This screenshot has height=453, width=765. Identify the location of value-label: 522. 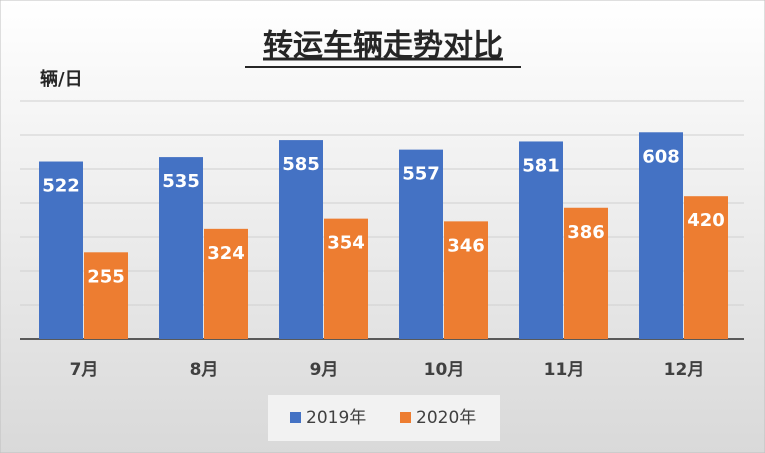
(61, 186).